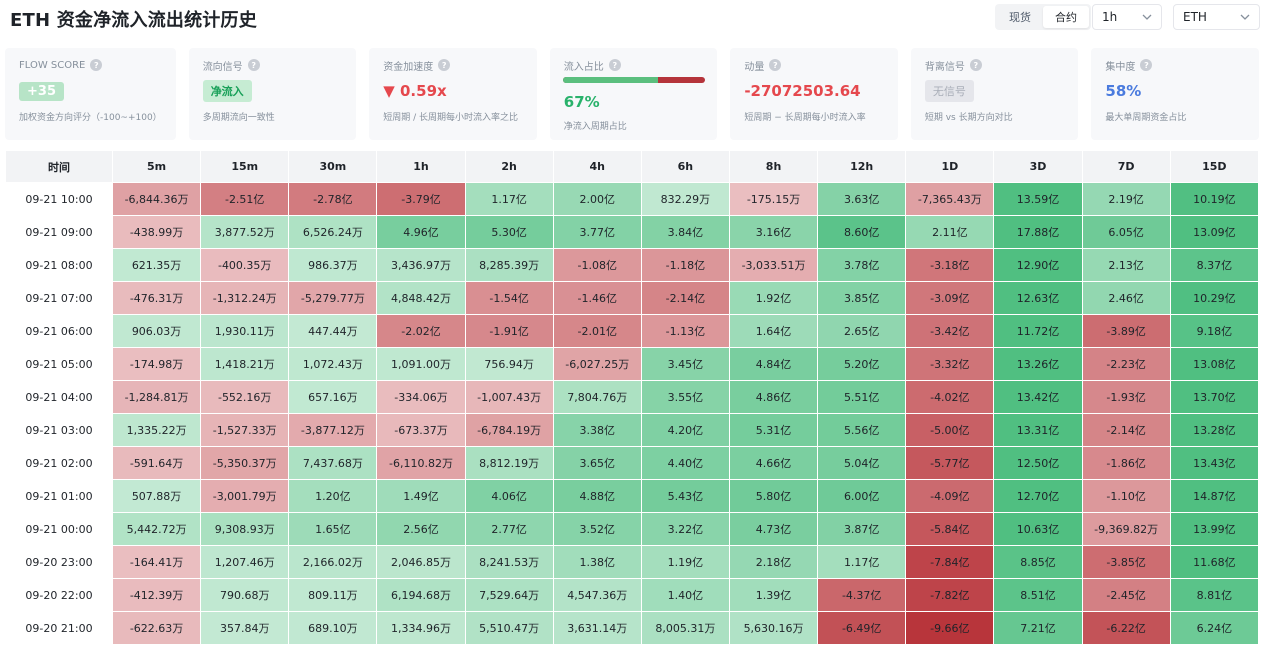 The height and width of the screenshot is (645, 1280). I want to click on flow-cell: 3.78亿, so click(862, 265).